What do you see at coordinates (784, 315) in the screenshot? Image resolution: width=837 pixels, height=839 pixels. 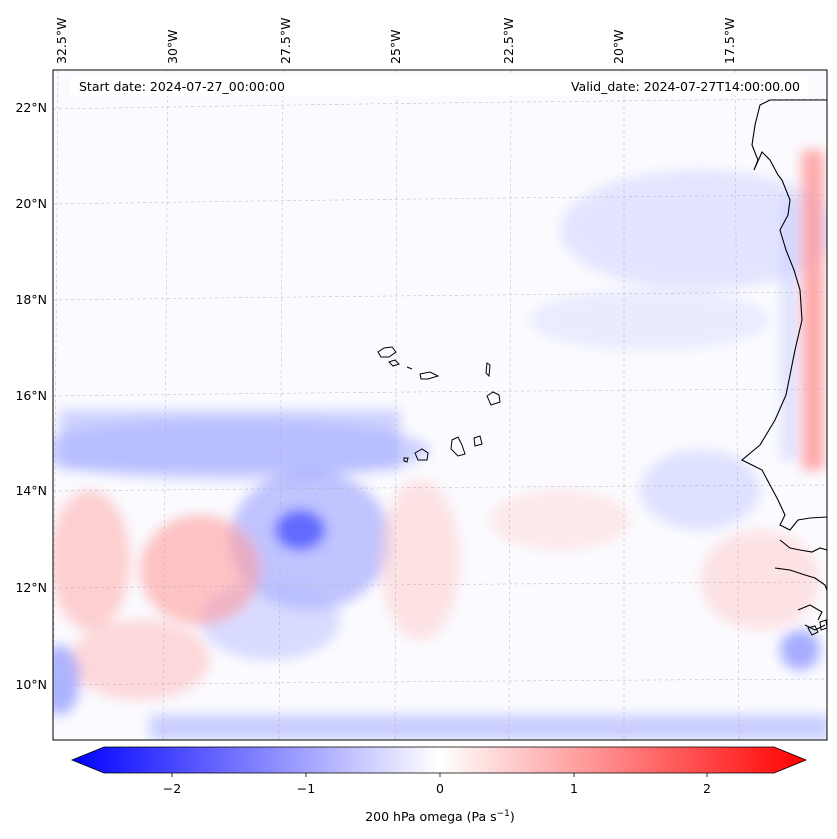 I see `africa-coastline` at bounding box center [784, 315].